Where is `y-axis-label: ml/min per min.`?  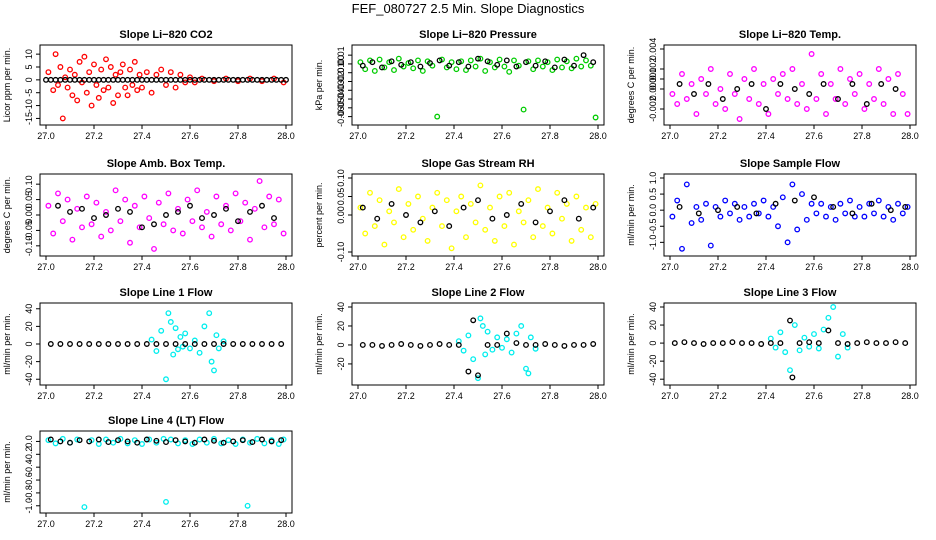
y-axis-label: ml/min per min. is located at coordinates (631, 344).